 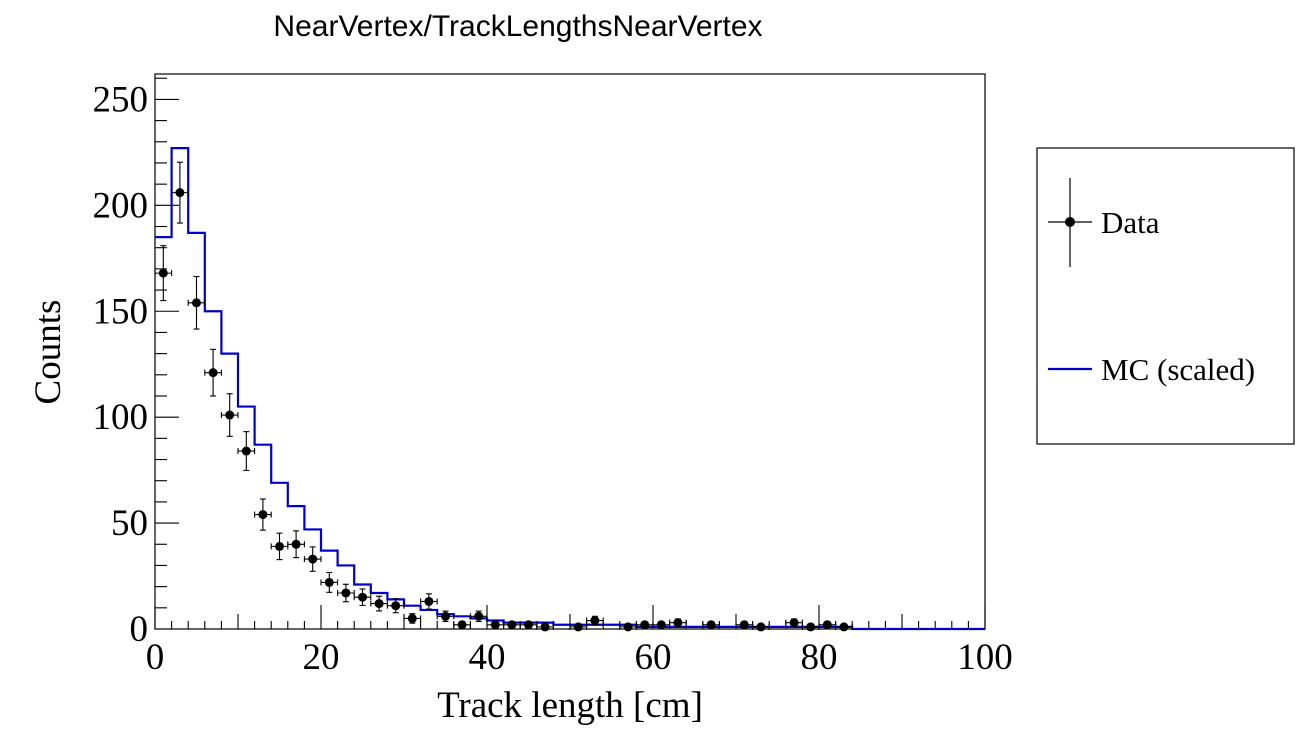 What do you see at coordinates (985, 657) in the screenshot?
I see `x-tick-label: 100` at bounding box center [985, 657].